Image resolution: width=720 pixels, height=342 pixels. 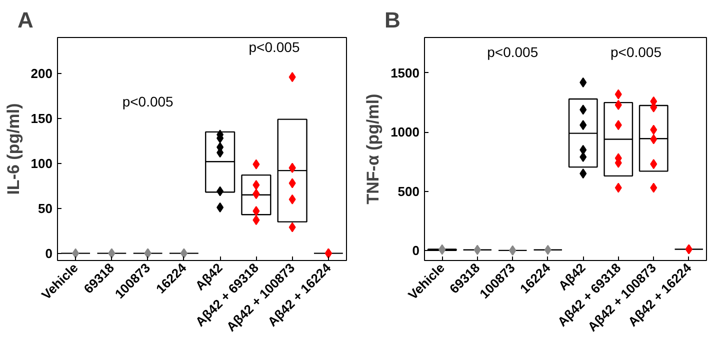 What do you see at coordinates (409, 191) in the screenshot?
I see `y-tick-label: 500` at bounding box center [409, 191].